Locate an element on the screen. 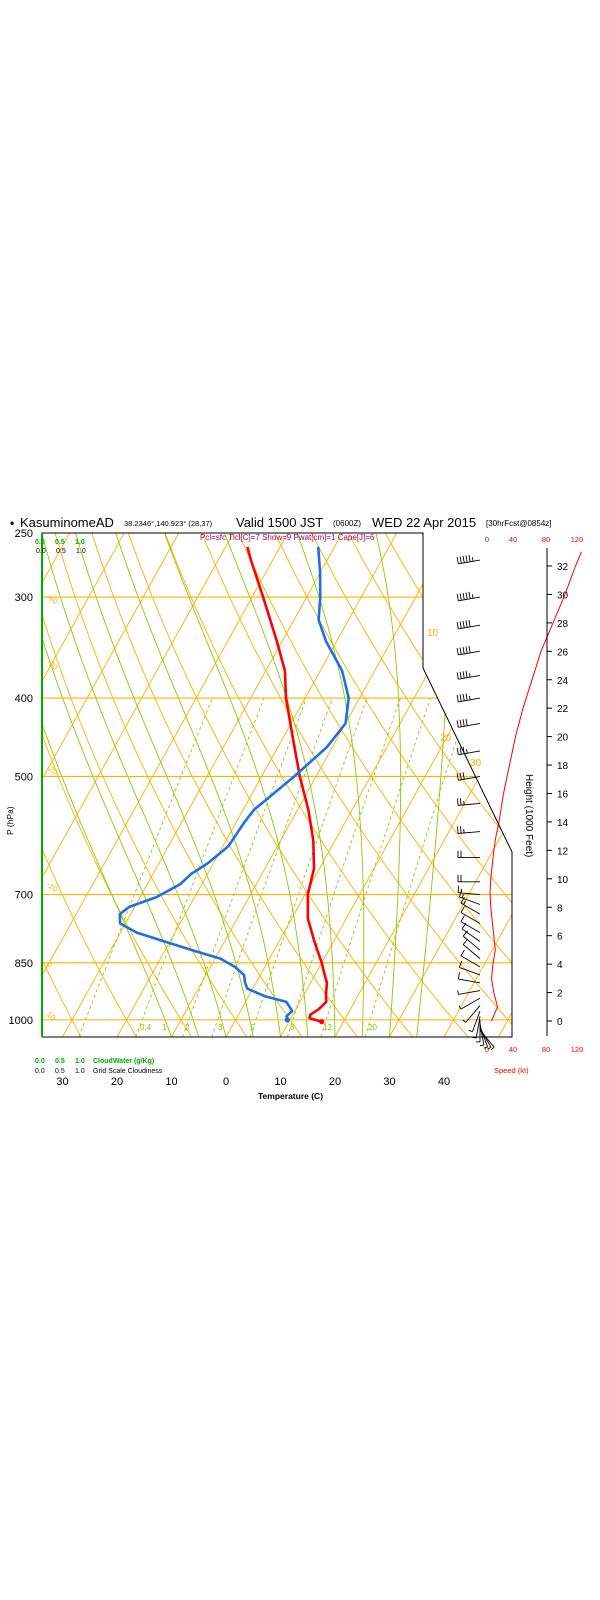 The image size is (600, 1600). cloud-scale-top-green-0: 0.0 is located at coordinates (40, 542).